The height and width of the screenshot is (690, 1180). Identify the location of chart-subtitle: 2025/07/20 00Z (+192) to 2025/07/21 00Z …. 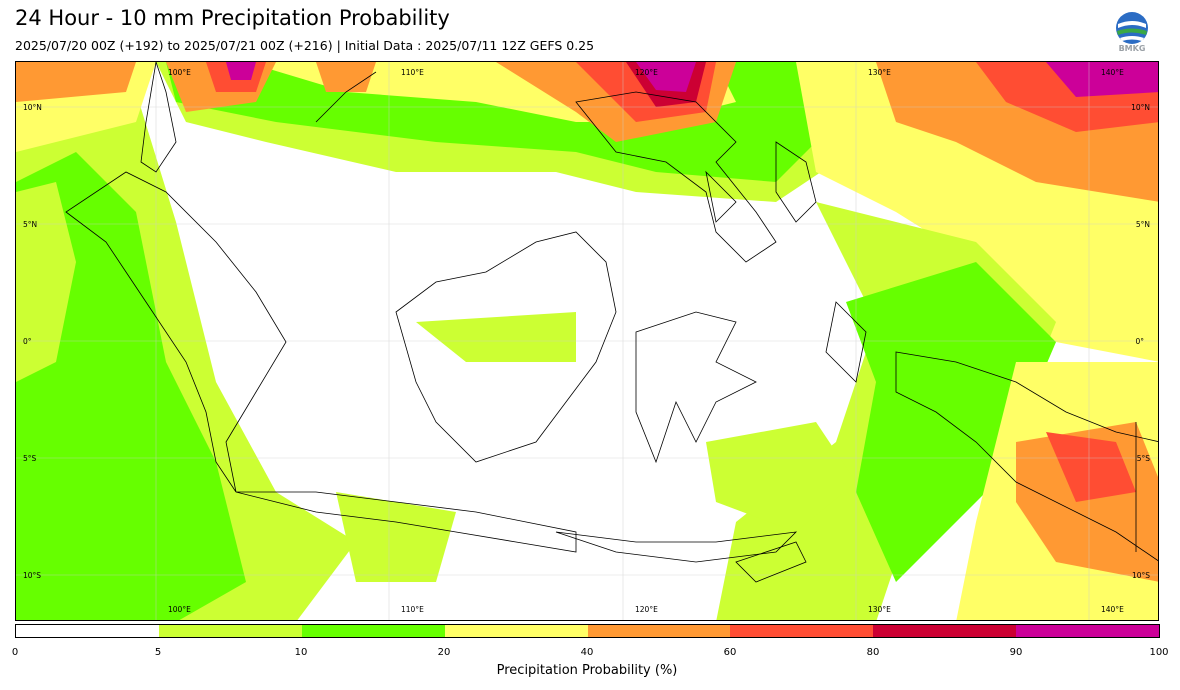
(305, 45).